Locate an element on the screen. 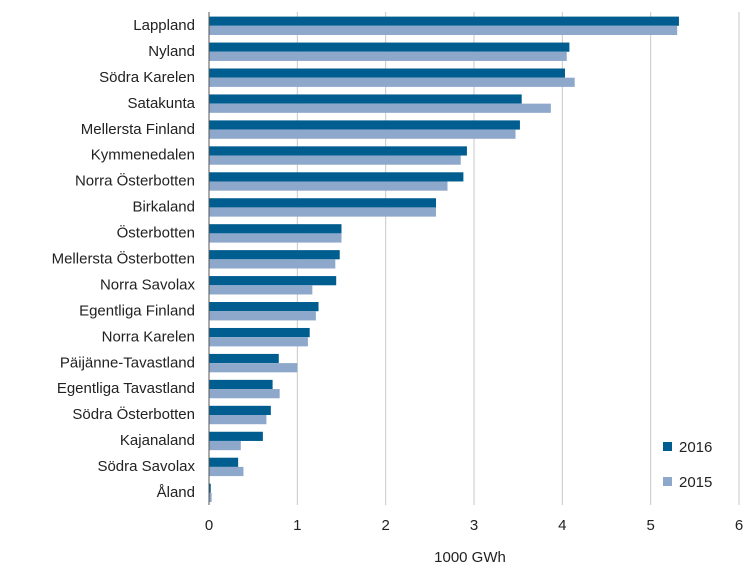  x-tick-label: 3 is located at coordinates (474, 525).